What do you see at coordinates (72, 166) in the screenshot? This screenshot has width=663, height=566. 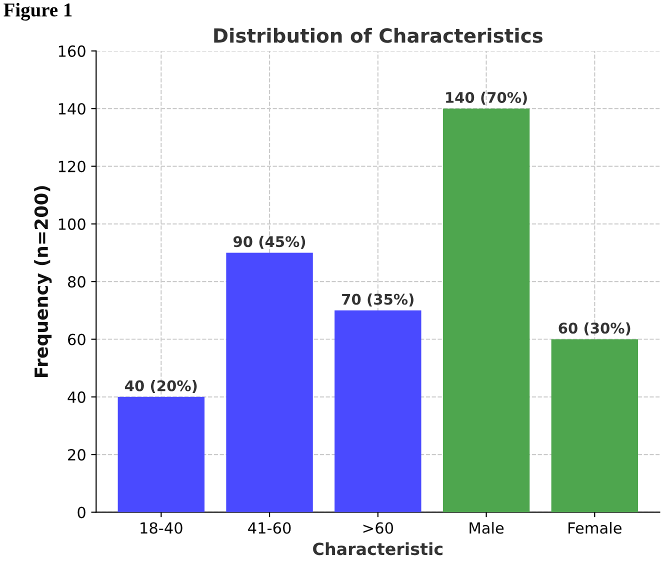 I see `y-tick-label: 120` at bounding box center [72, 166].